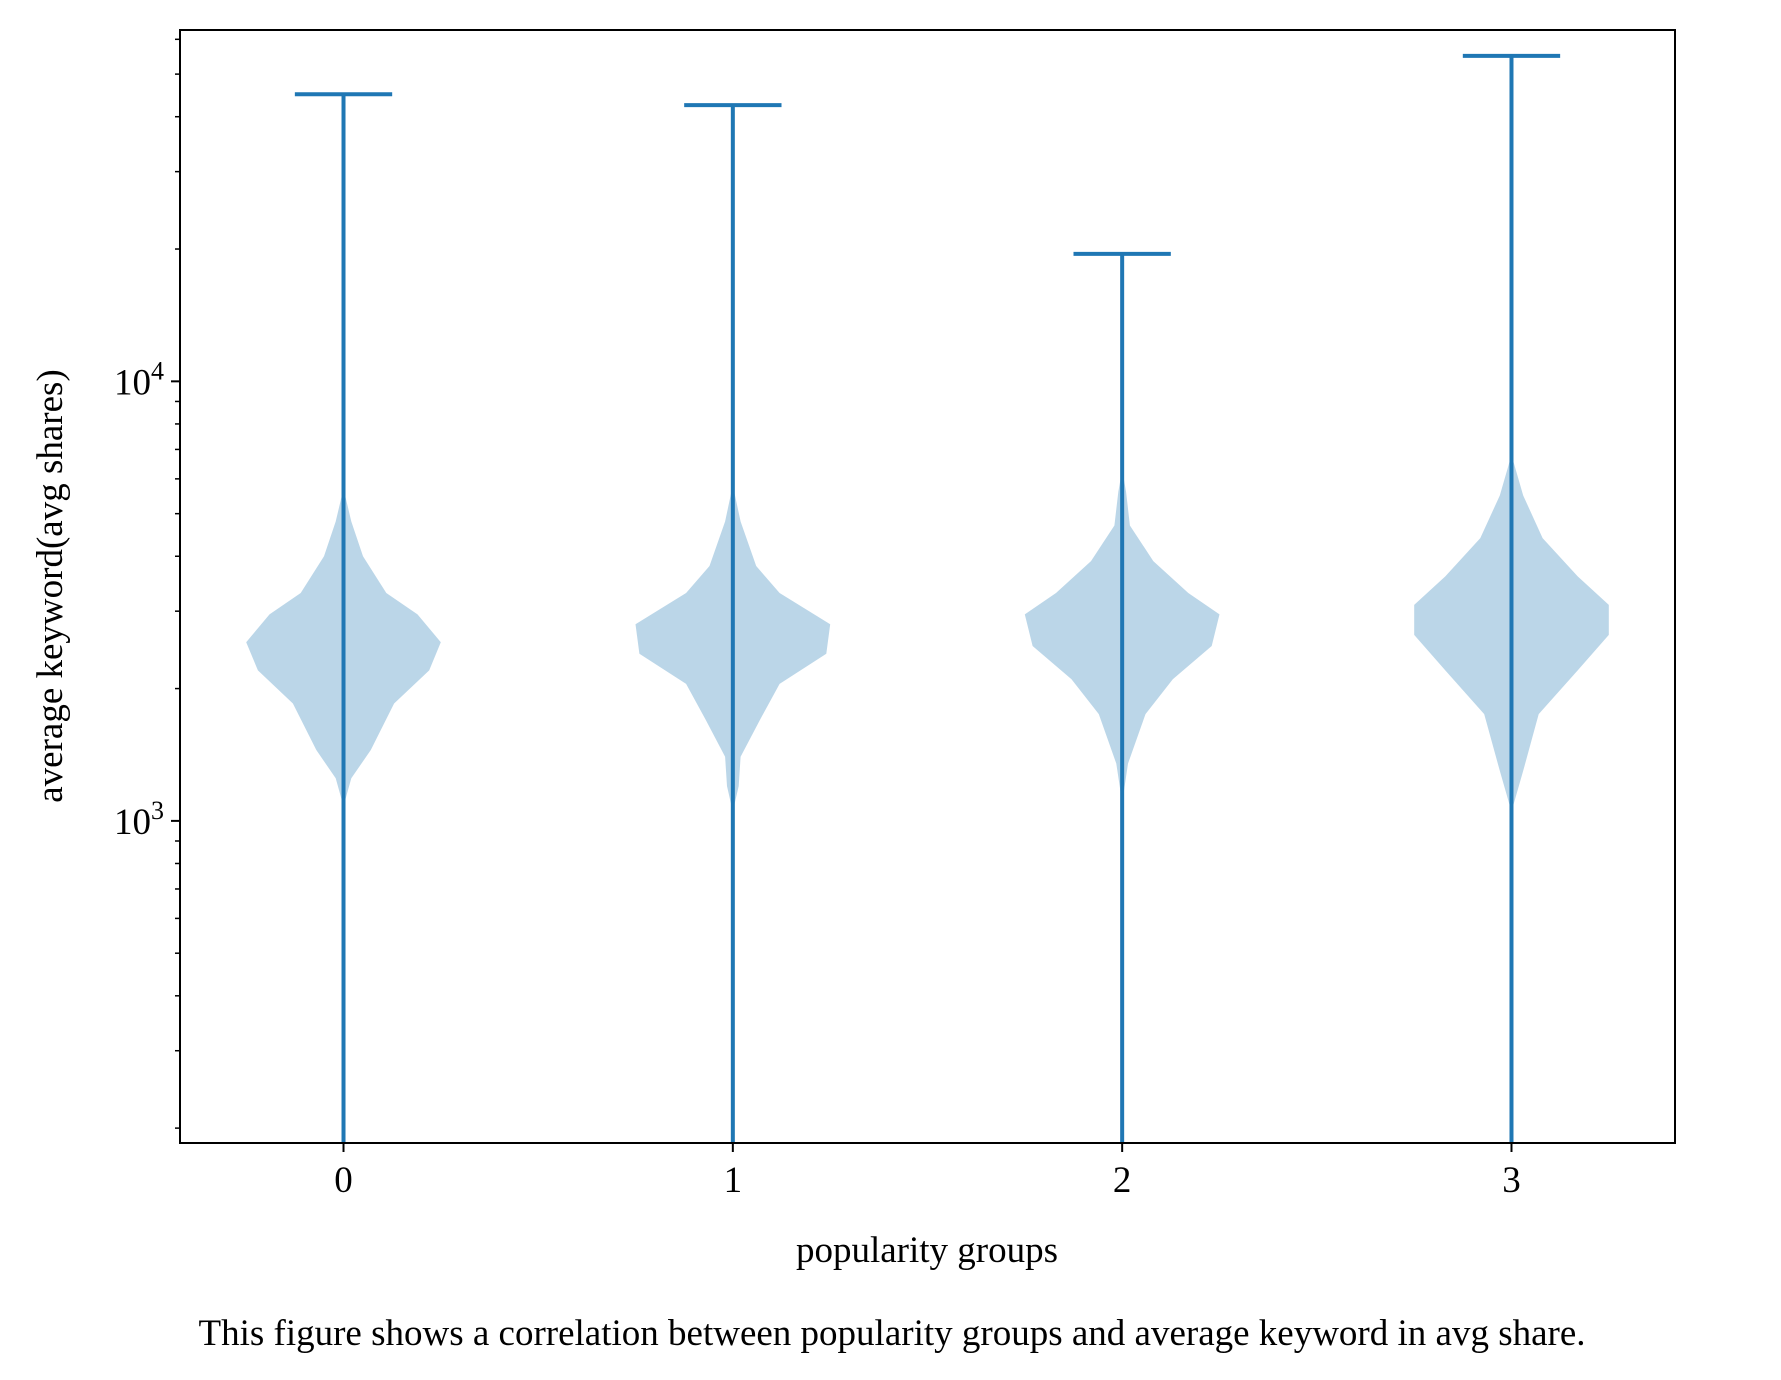  Describe the element at coordinates (50, 586) in the screenshot. I see `y-axis-label: average keyword(avg shares)` at that location.